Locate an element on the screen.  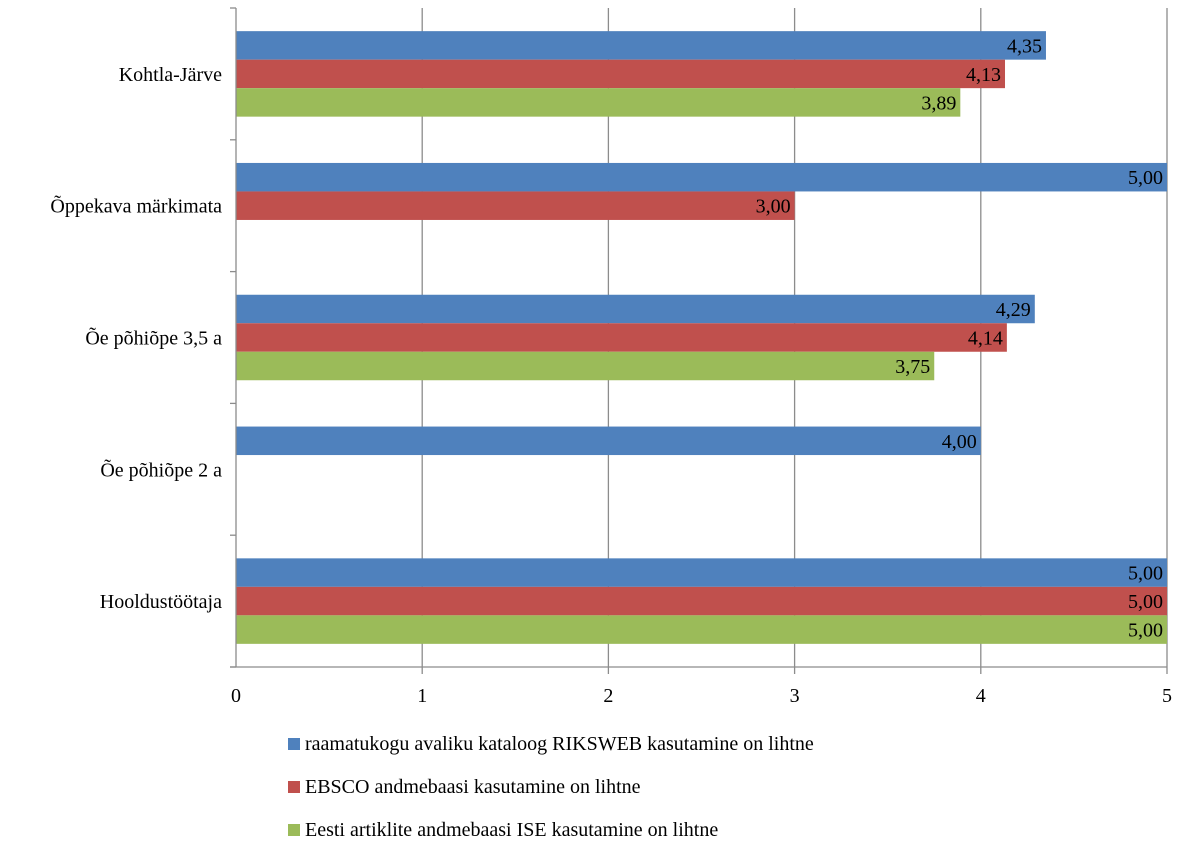
x-tick-label-0: 0 is located at coordinates (236, 696).